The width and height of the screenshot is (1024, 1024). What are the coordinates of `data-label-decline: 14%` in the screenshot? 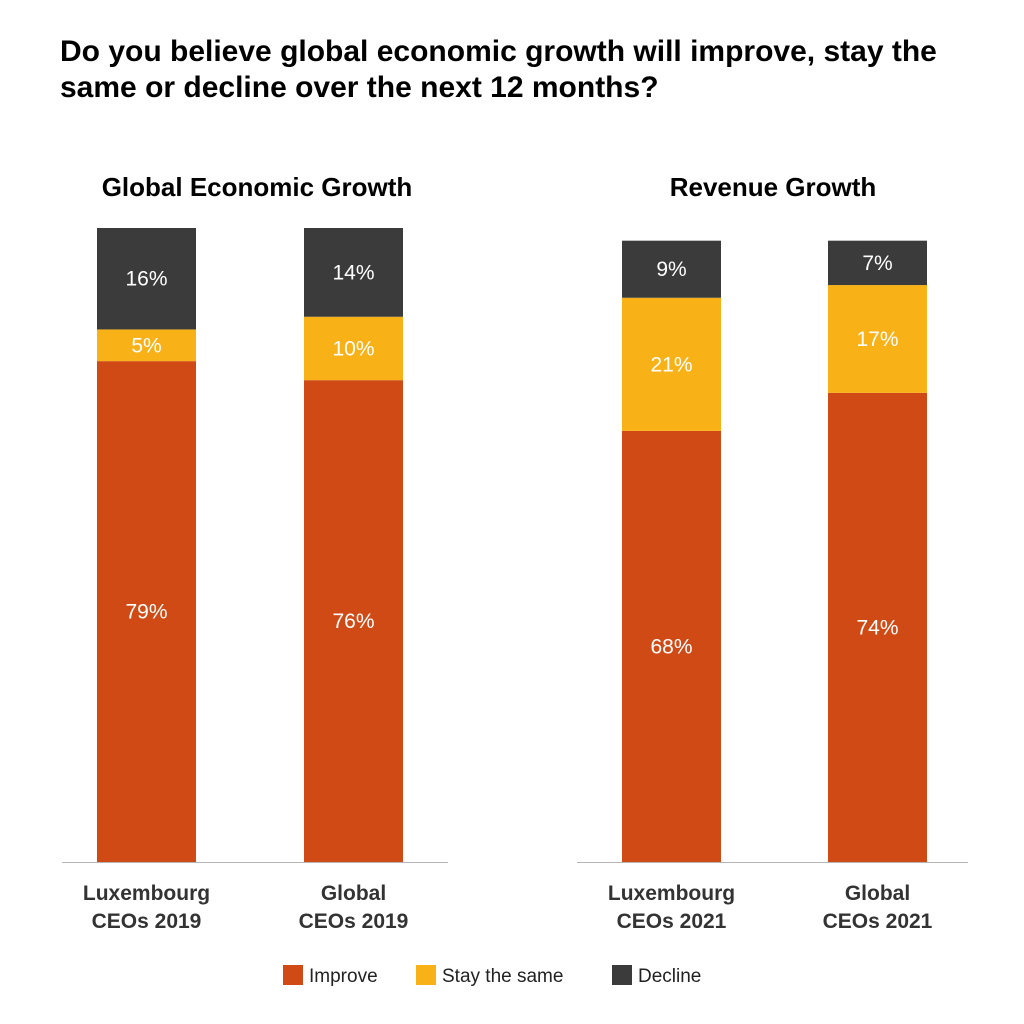 It's located at (353, 272).